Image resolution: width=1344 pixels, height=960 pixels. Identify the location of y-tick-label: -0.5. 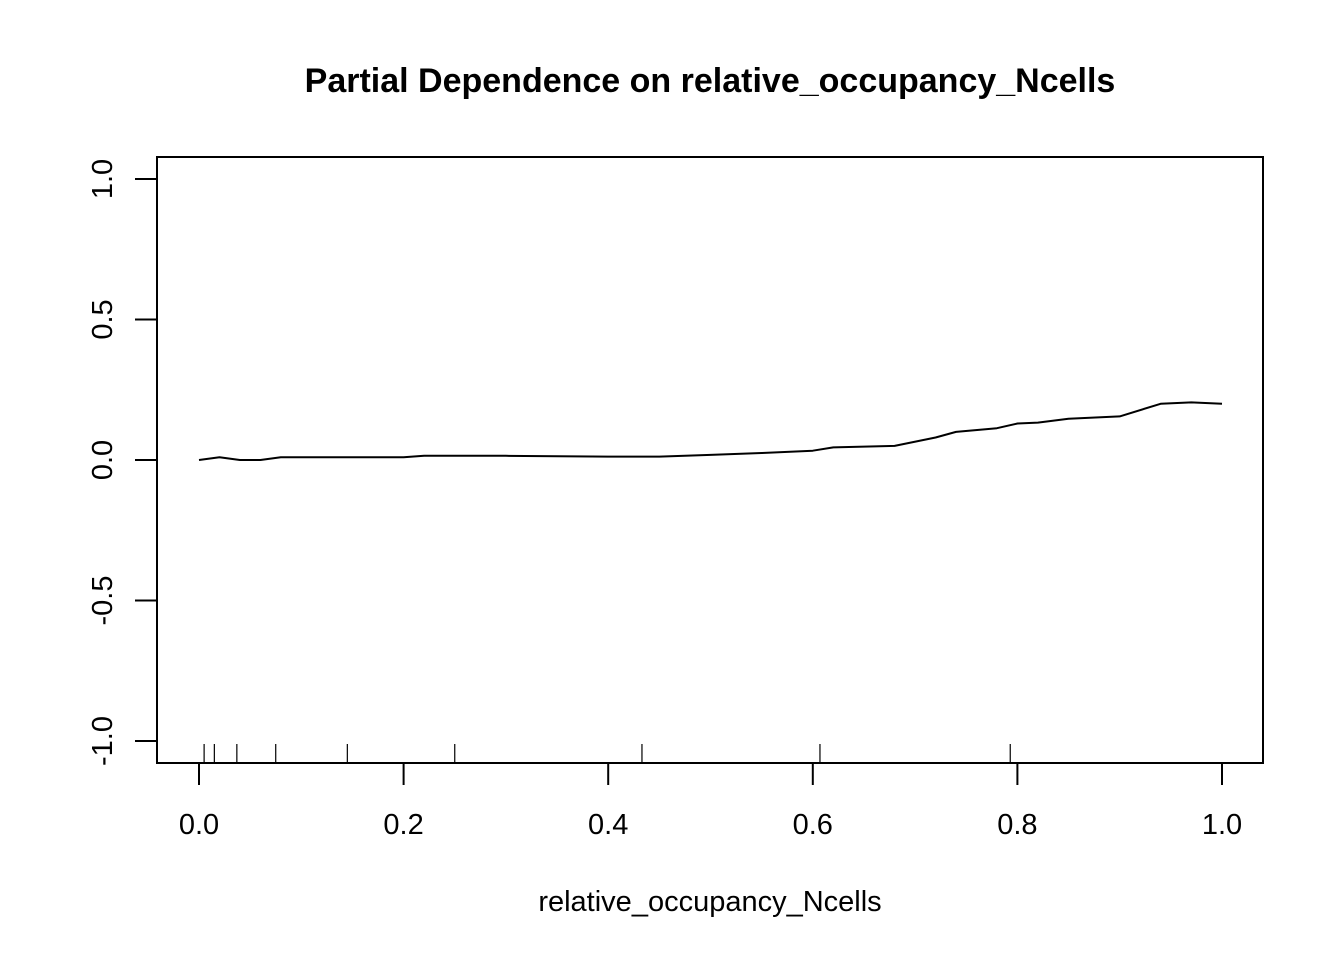
(103, 601).